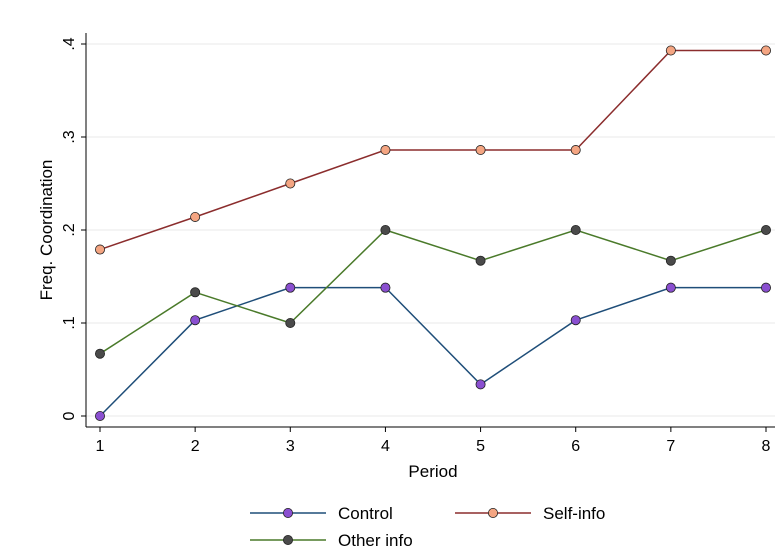 This screenshot has height=552, width=776. I want to click on x-tick-label: 8, so click(766, 446).